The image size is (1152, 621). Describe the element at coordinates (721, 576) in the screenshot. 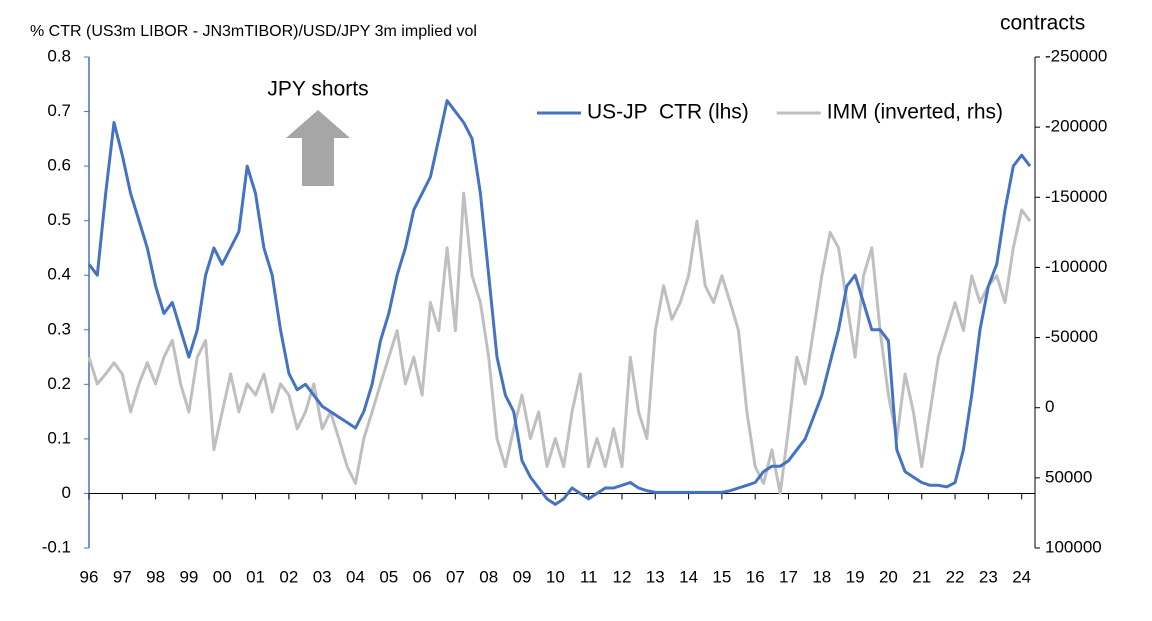

I see `x-tick-label: 15` at that location.